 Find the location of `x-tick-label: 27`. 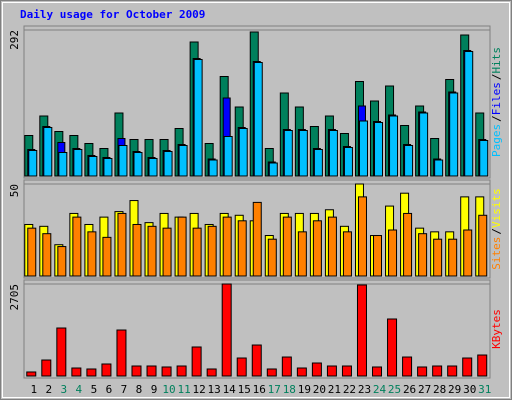

x-tick-label: 27 is located at coordinates (424, 389).